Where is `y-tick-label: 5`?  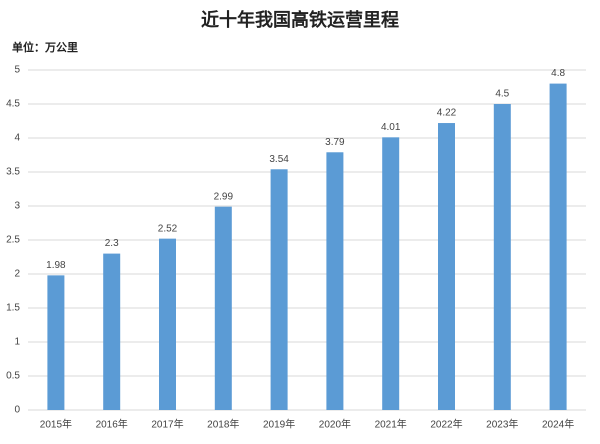
y-tick-label: 5 is located at coordinates (17, 70).